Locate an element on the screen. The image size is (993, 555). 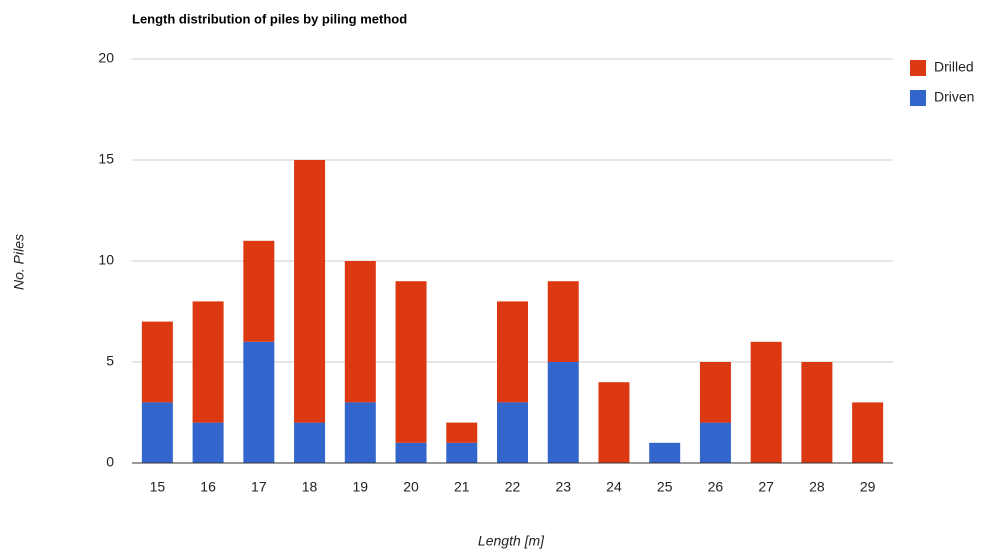
legend-label: Drilled is located at coordinates (954, 67).